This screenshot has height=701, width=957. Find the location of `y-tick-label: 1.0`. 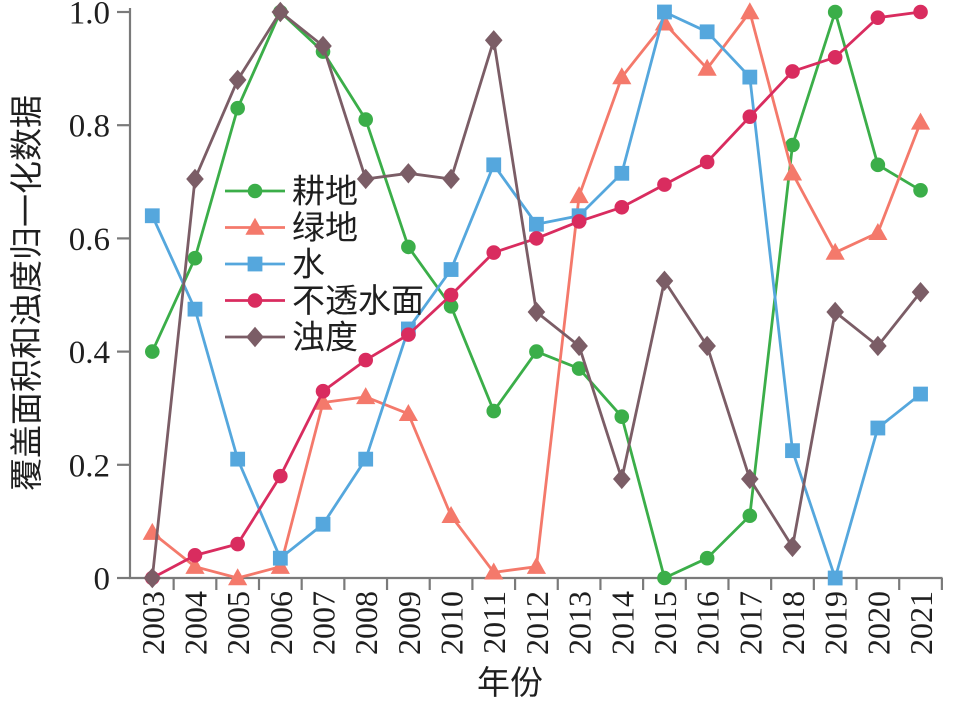

y-tick-label: 1.0 is located at coordinates (89, 16).